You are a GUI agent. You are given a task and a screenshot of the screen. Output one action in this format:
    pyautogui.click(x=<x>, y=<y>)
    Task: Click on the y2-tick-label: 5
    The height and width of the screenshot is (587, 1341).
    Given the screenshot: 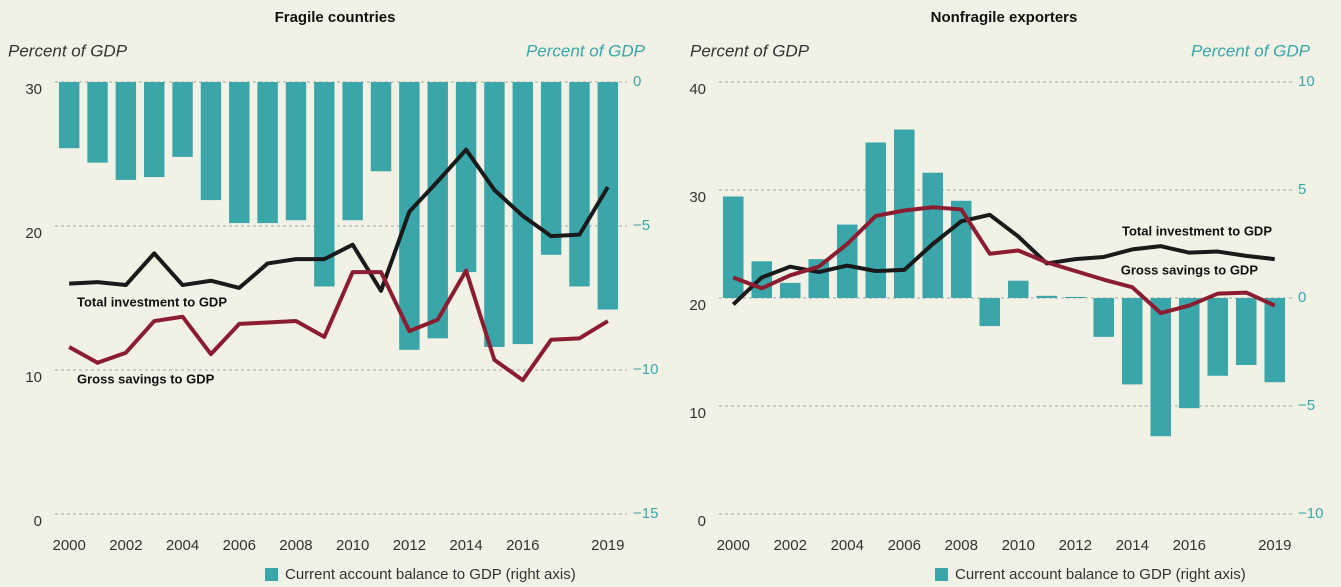 What is the action you would take?
    pyautogui.click(x=1302, y=189)
    